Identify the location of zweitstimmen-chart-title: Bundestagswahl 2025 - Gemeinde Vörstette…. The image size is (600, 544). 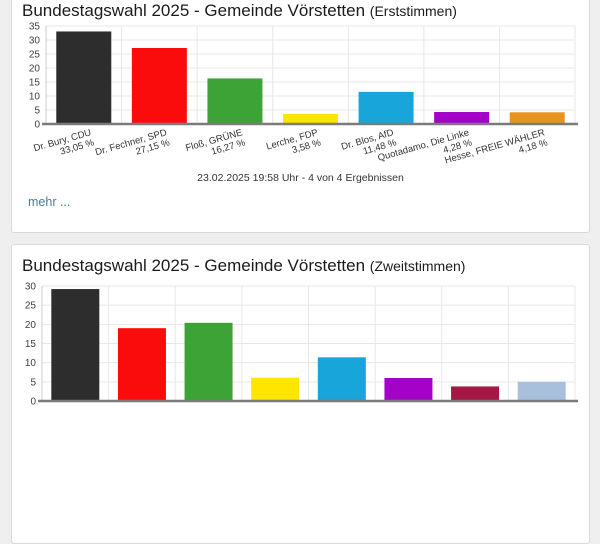
(302, 266).